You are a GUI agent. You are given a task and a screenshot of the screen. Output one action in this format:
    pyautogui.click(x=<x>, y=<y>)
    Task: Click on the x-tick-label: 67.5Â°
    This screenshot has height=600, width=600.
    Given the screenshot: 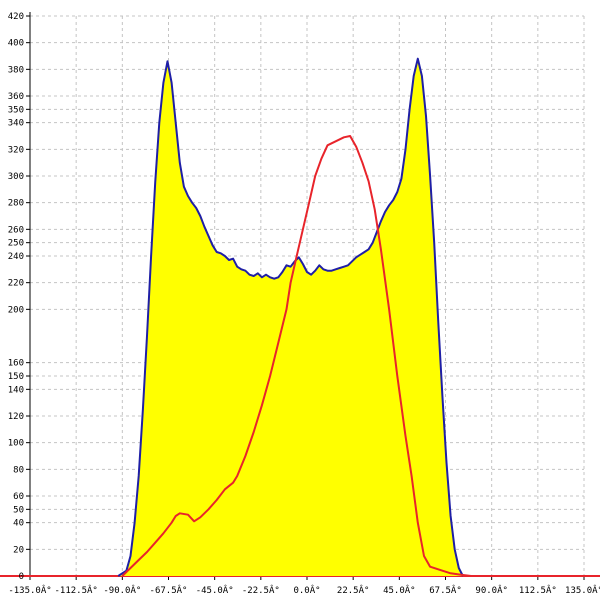 What is the action you would take?
    pyautogui.click(x=445, y=590)
    